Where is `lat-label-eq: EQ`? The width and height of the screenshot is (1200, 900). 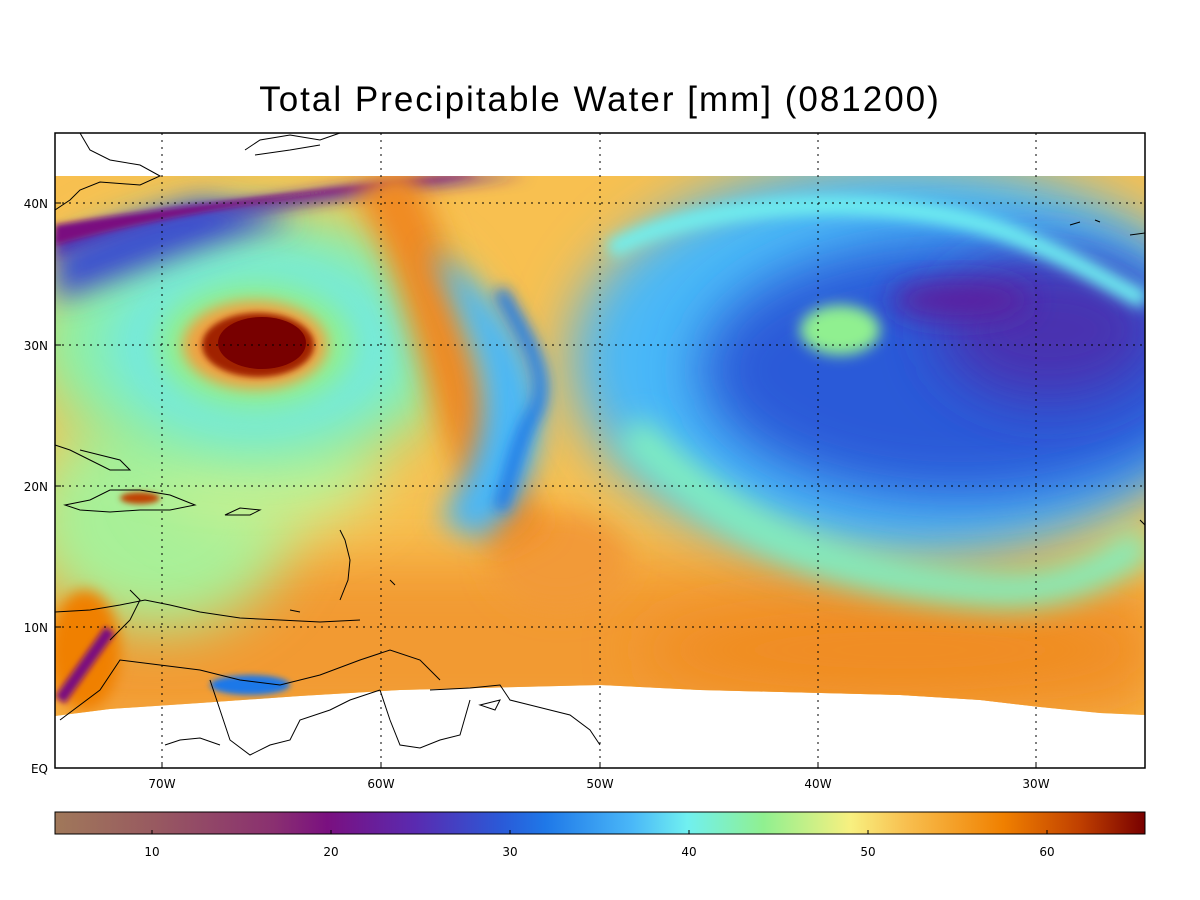 lat-label-eq: EQ is located at coordinates (39, 769).